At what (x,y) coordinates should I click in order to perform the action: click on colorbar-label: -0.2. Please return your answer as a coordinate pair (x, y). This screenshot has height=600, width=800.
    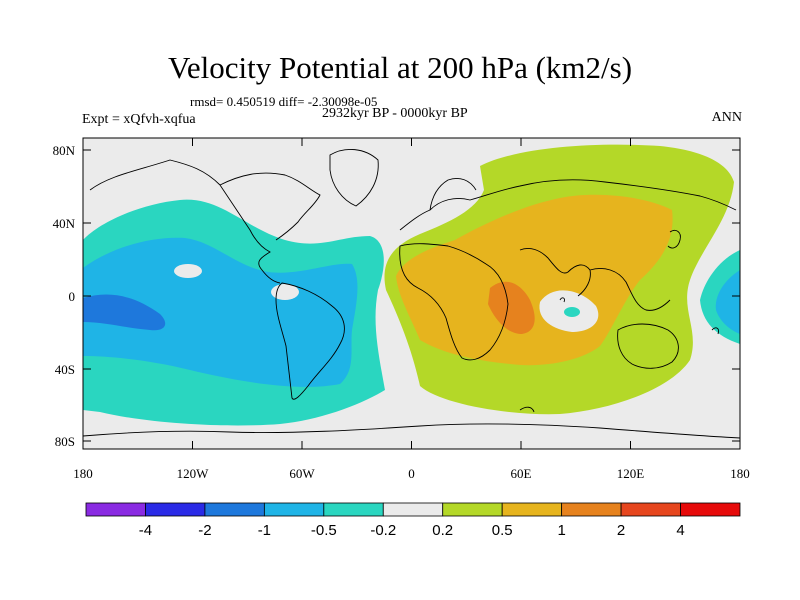
    Looking at the image, I should click on (383, 530).